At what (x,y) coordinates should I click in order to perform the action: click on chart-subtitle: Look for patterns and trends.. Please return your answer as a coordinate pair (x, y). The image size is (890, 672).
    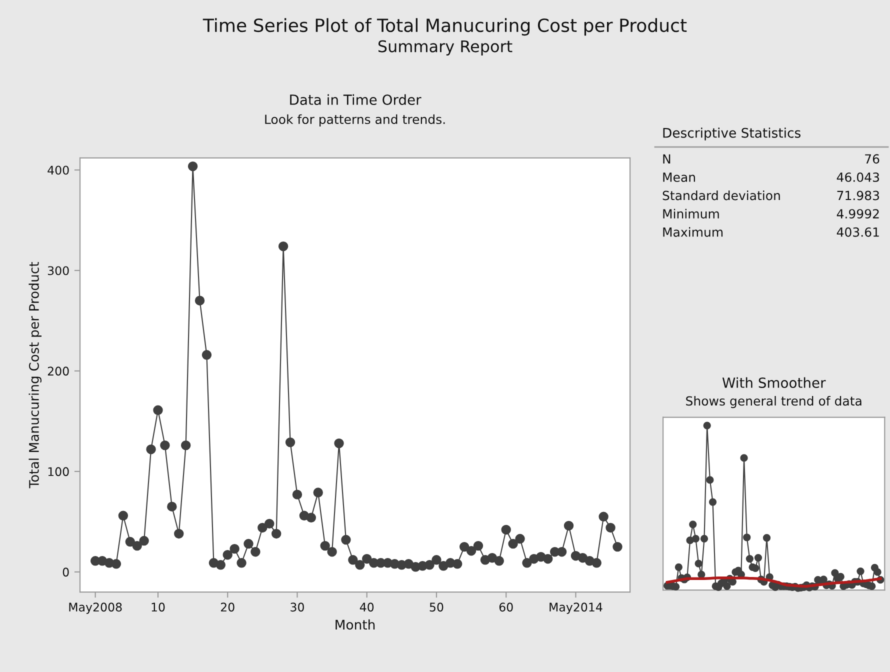
    Looking at the image, I should click on (355, 120).